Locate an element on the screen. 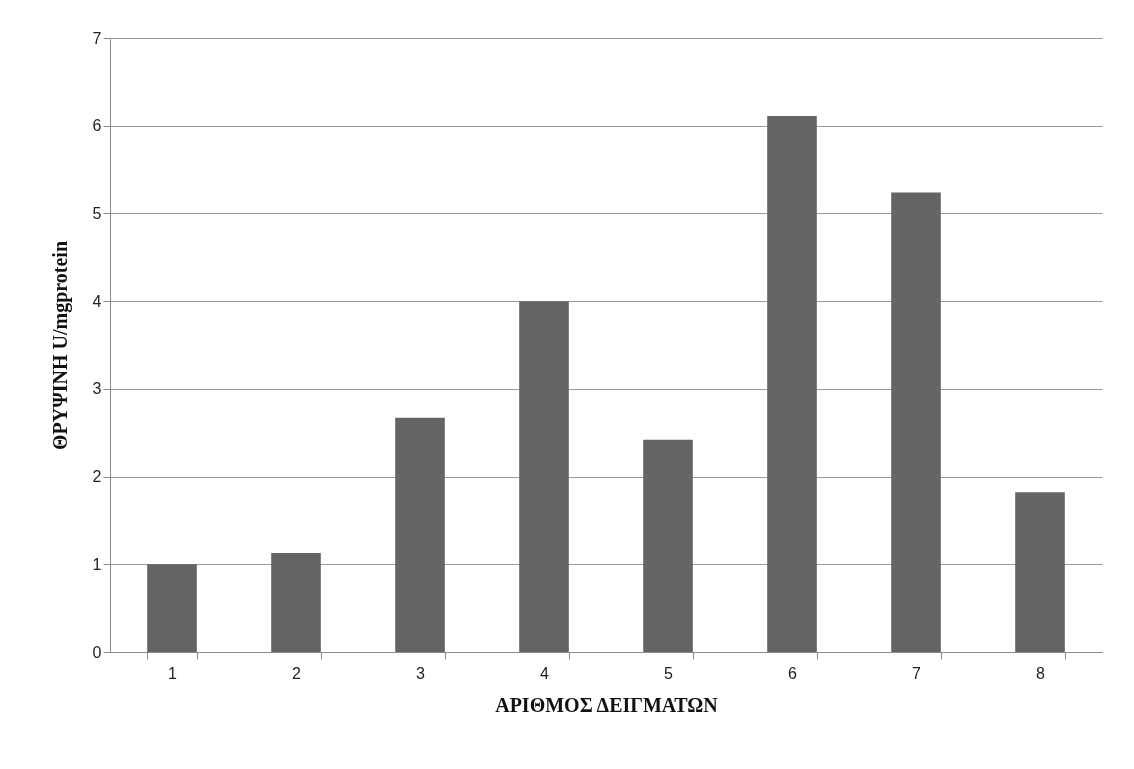 The width and height of the screenshot is (1134, 769). x-tick-label: 1 is located at coordinates (173, 673).